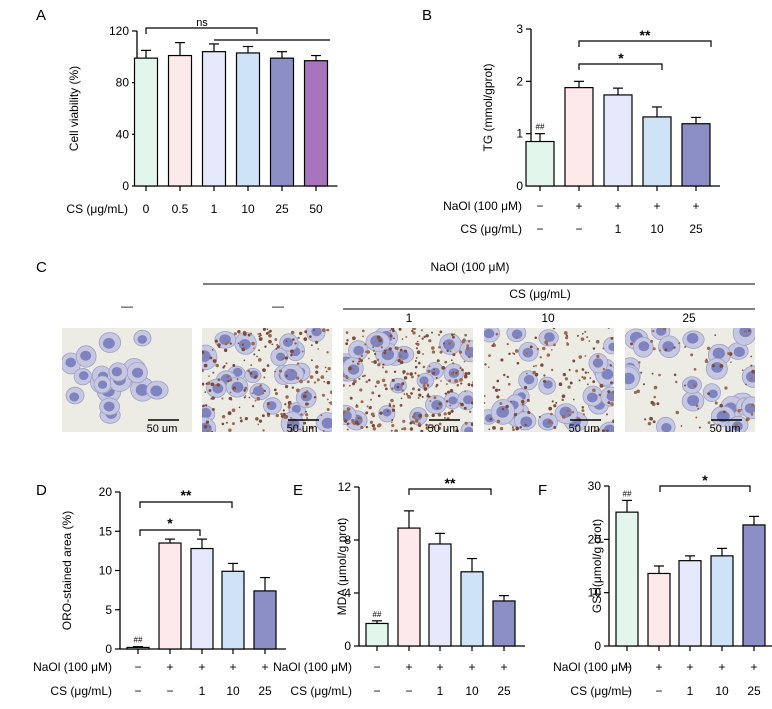 The height and width of the screenshot is (709, 772). What do you see at coordinates (106, 492) in the screenshot?
I see `y-tick-label: 20` at bounding box center [106, 492].